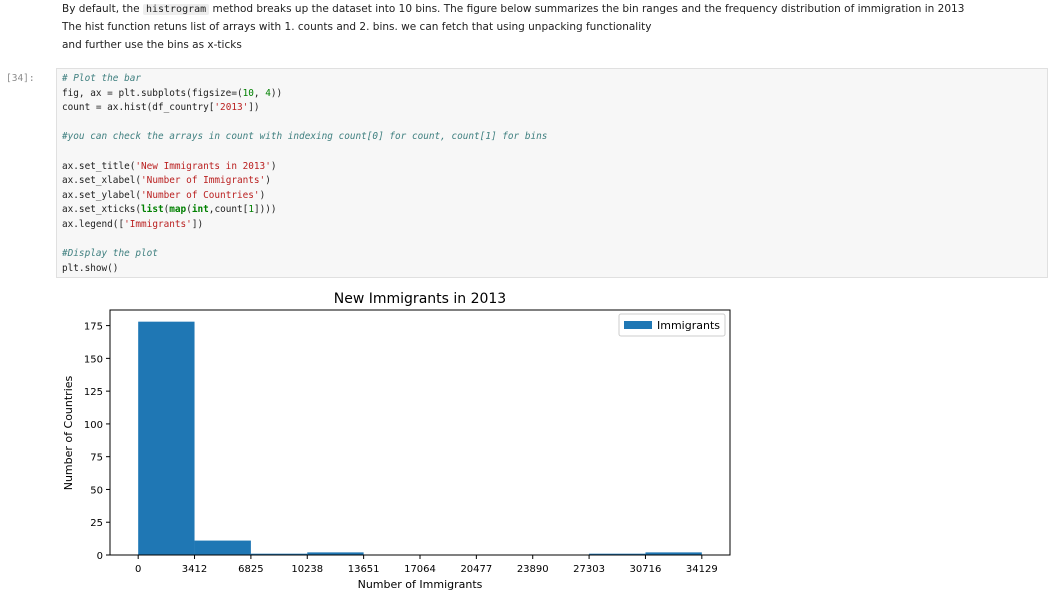 This screenshot has width=1050, height=603. What do you see at coordinates (178, 210) in the screenshot?
I see `code-token: map` at bounding box center [178, 210].